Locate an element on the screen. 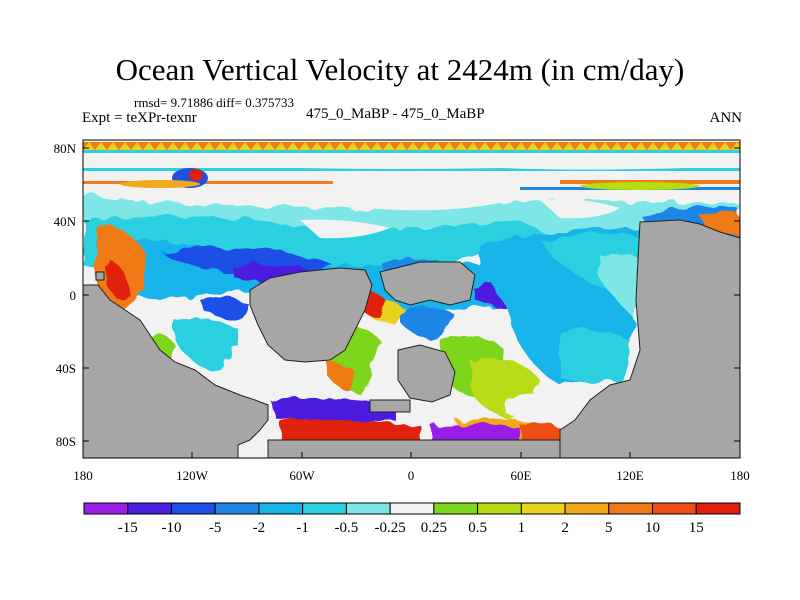 The width and height of the screenshot is (800, 600). x-tick-180-right: 180 is located at coordinates (740, 475).